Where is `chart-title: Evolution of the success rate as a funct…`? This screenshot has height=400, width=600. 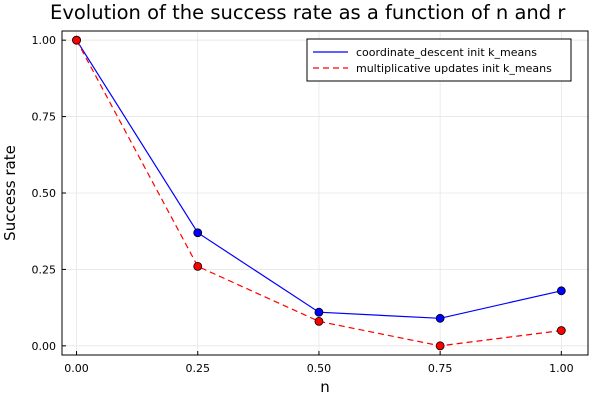 chart-title: Evolution of the success rate as a funct… is located at coordinates (308, 12).